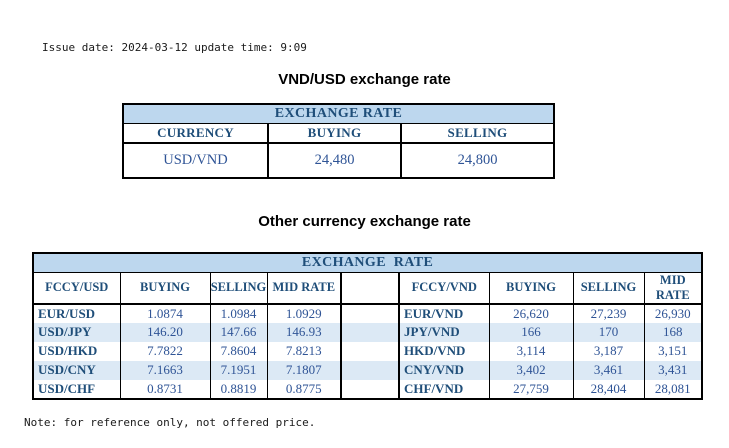 Image resolution: width=729 pixels, height=448 pixels. Describe the element at coordinates (477, 133) in the screenshot. I see `col-header-selling: SELLING` at that location.